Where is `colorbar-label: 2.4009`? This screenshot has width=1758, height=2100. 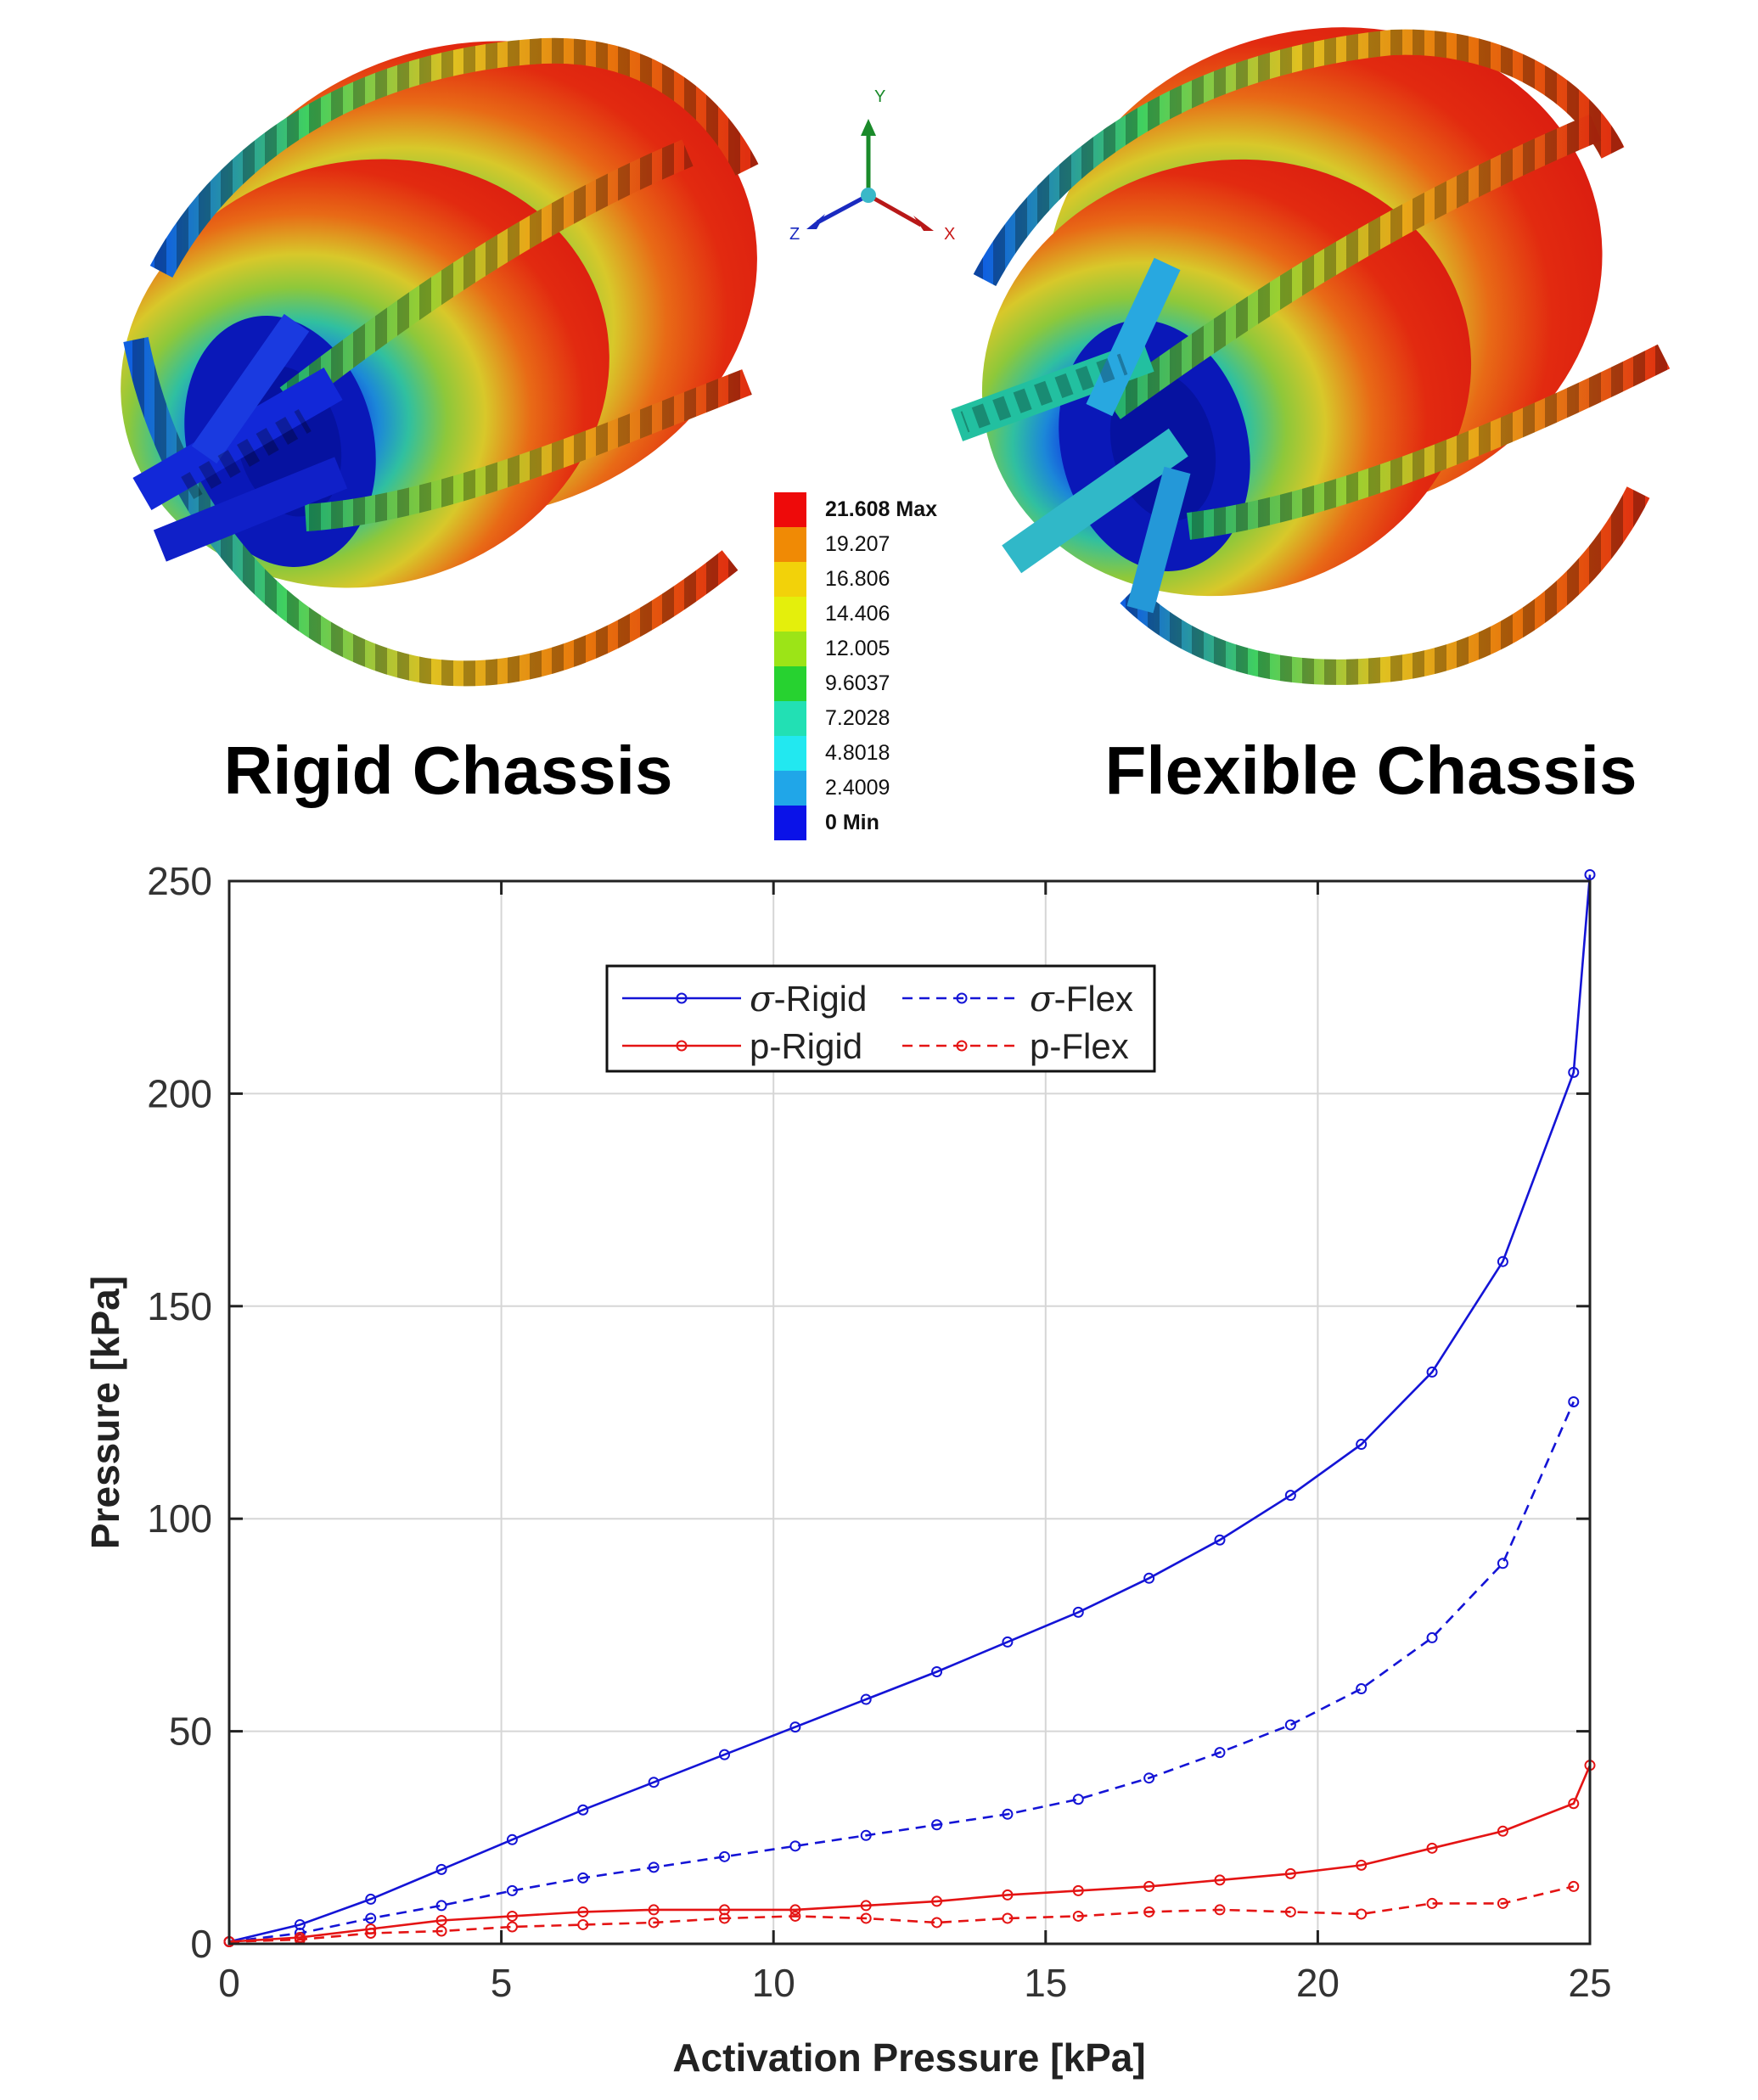
colorbar-label: 2.4009 is located at coordinates (857, 788).